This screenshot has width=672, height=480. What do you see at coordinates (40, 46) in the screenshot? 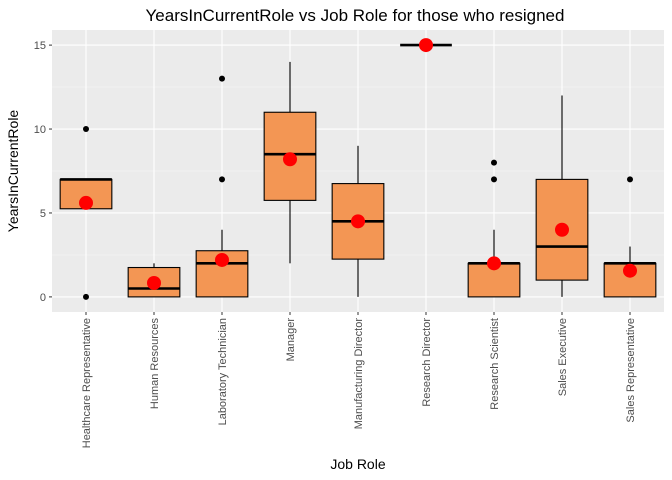
I see `y-tick-label: 15` at bounding box center [40, 46].